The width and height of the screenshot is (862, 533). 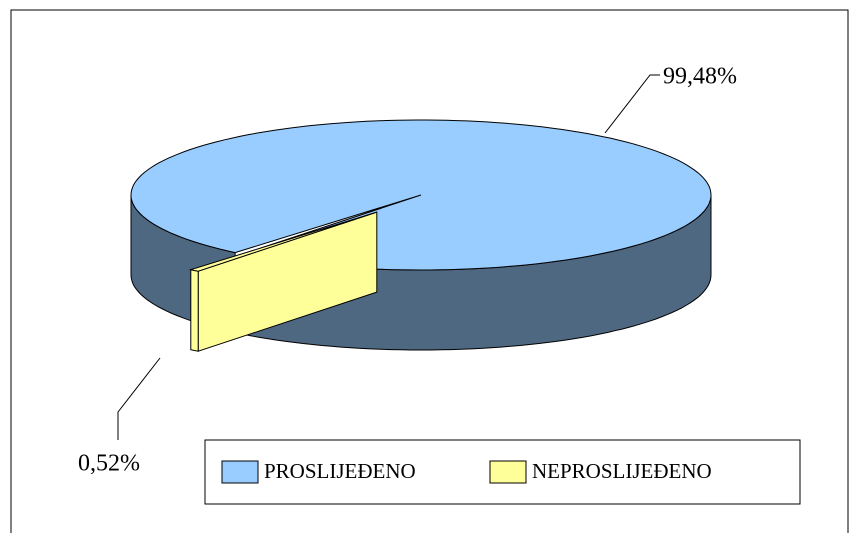 What do you see at coordinates (340, 471) in the screenshot?
I see `legend-label: PROSLIJEĐENO` at bounding box center [340, 471].